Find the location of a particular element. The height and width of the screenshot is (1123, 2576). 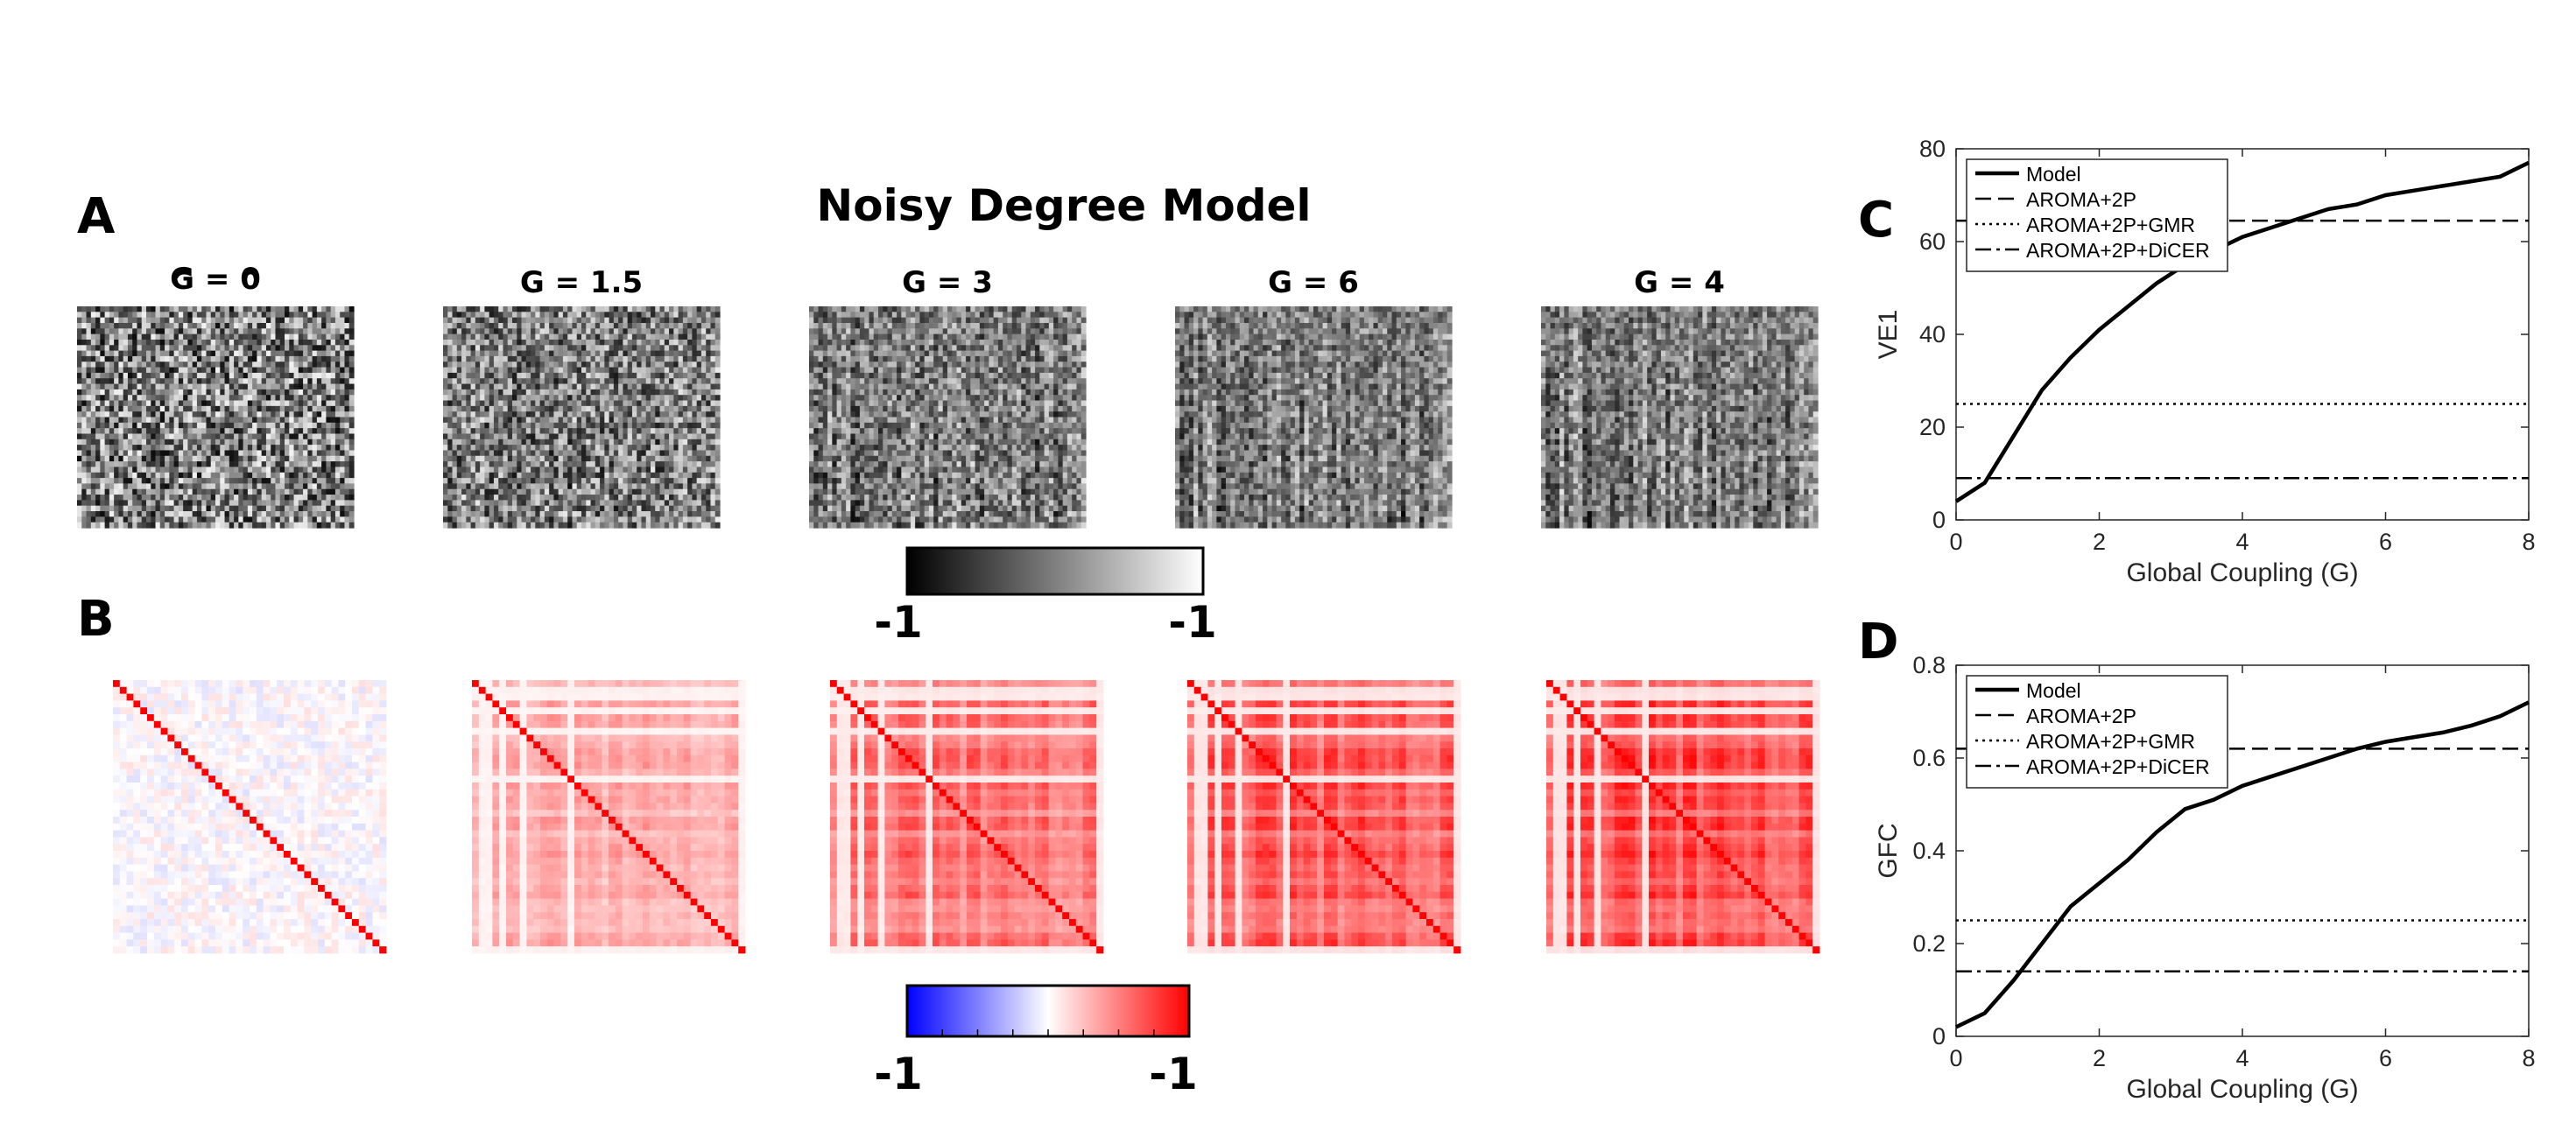

panel-label-c: C is located at coordinates (1876, 220).